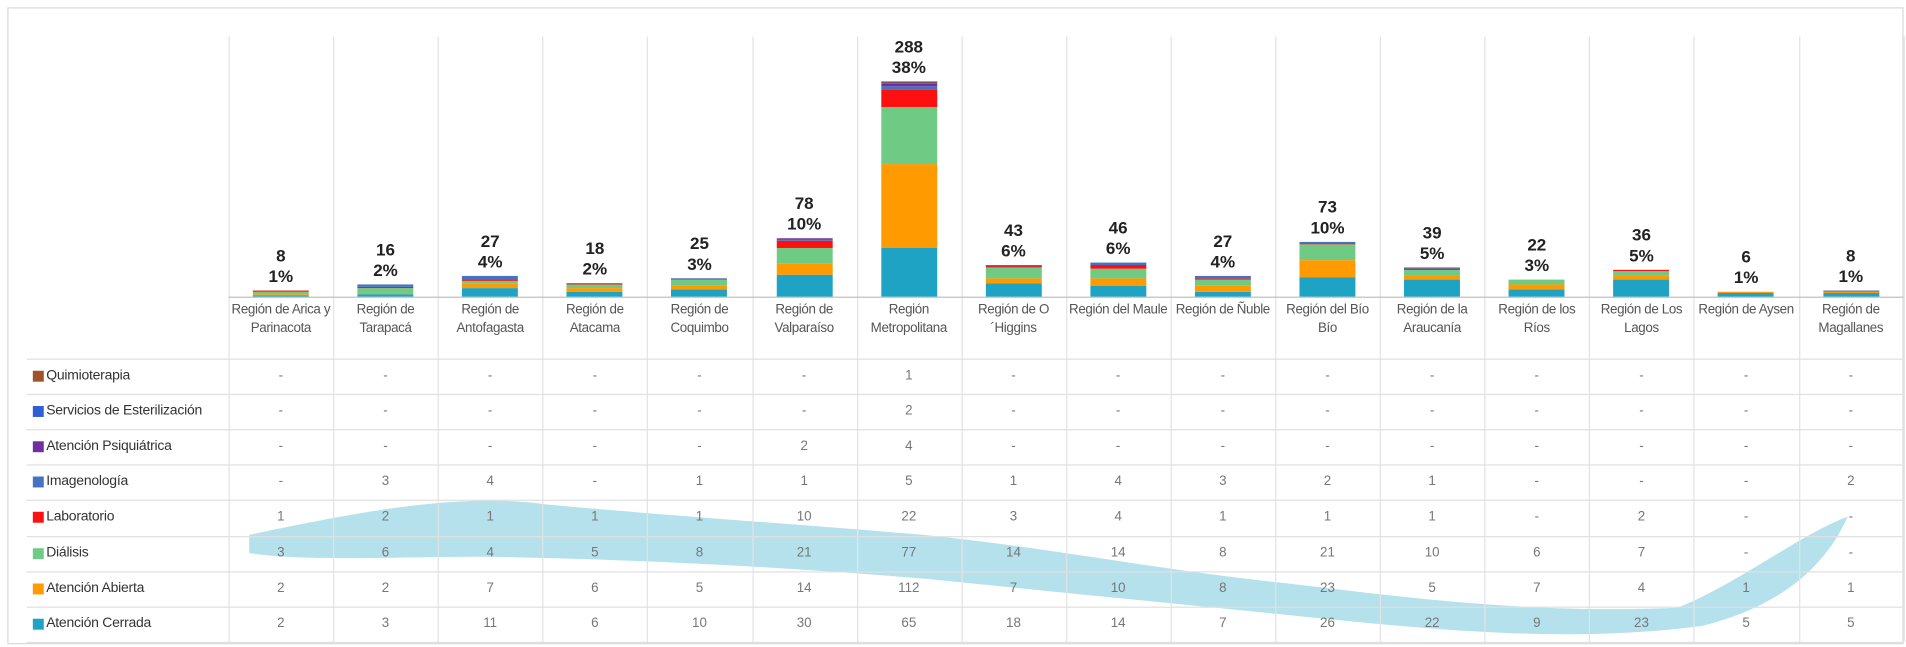  What do you see at coordinates (1851, 319) in the screenshot?
I see `category-label: Región de Magallanes` at bounding box center [1851, 319].